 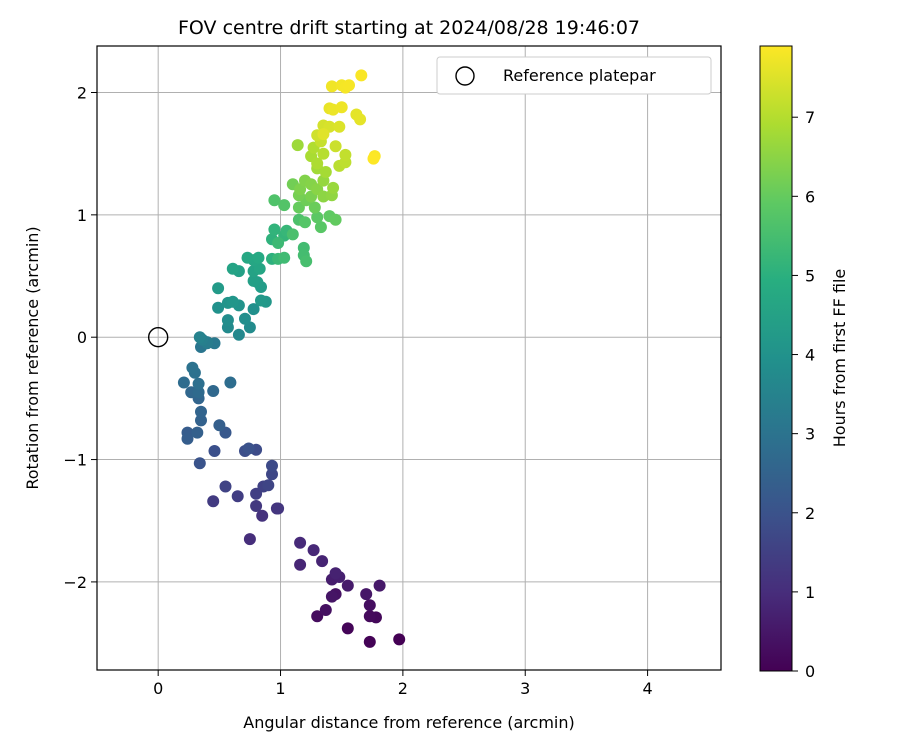 I want to click on x-tick-label: 3, so click(x=525, y=688).